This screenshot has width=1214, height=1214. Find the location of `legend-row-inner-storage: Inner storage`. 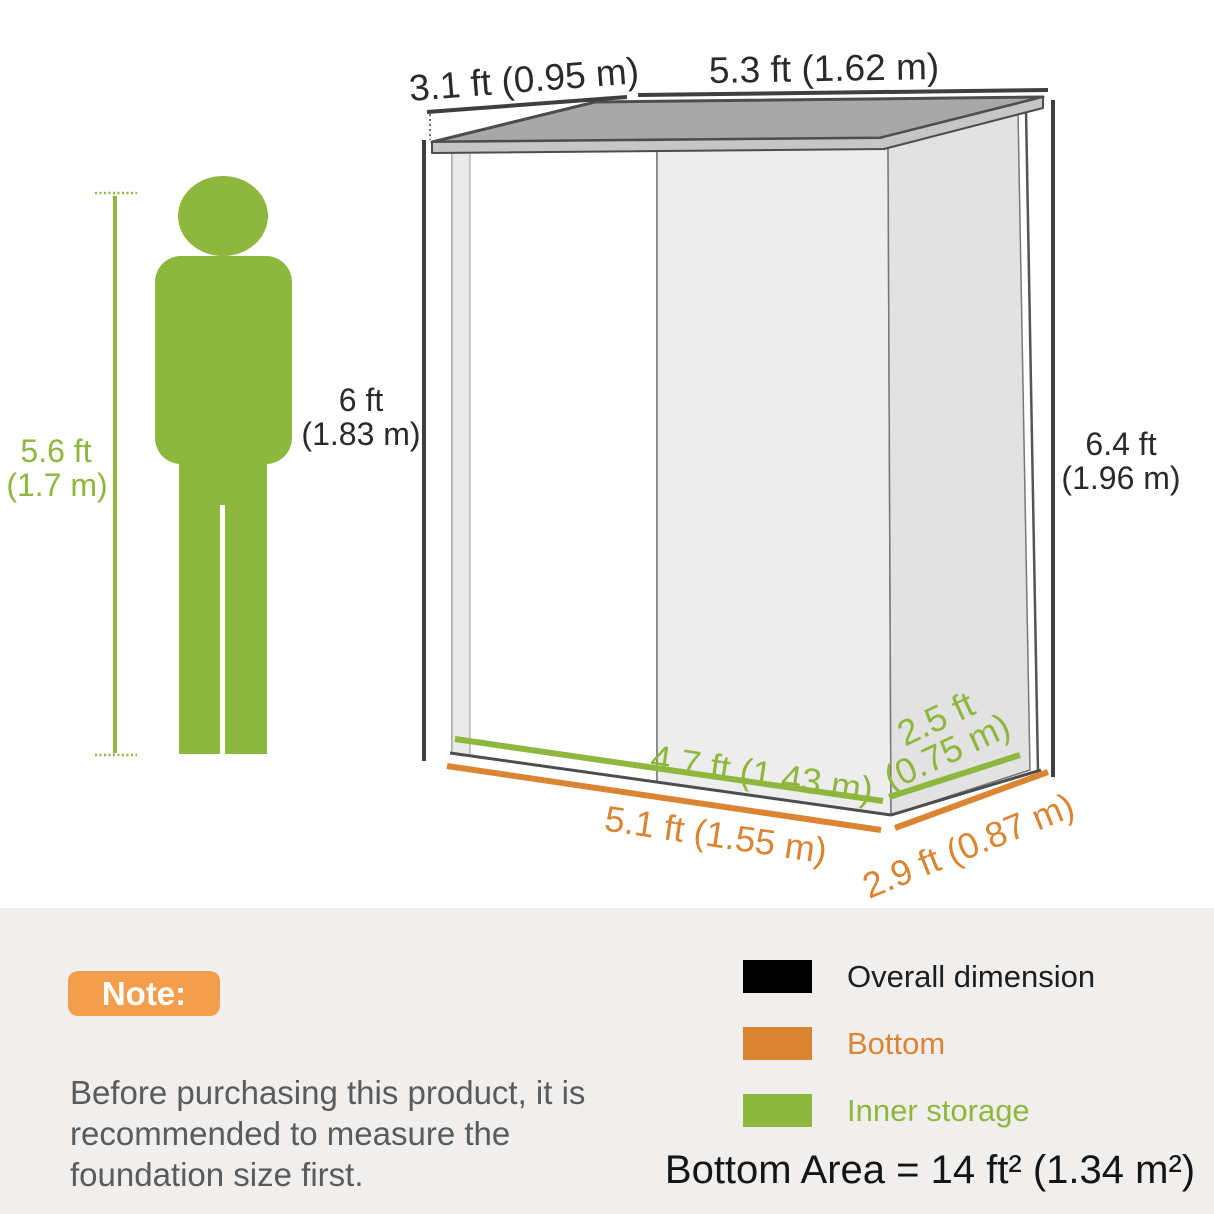

legend-row-inner-storage: Inner storage is located at coordinates (886, 1110).